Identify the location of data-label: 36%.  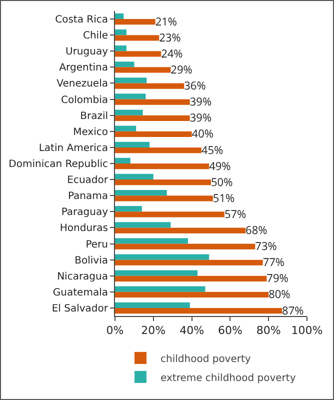
(195, 86).